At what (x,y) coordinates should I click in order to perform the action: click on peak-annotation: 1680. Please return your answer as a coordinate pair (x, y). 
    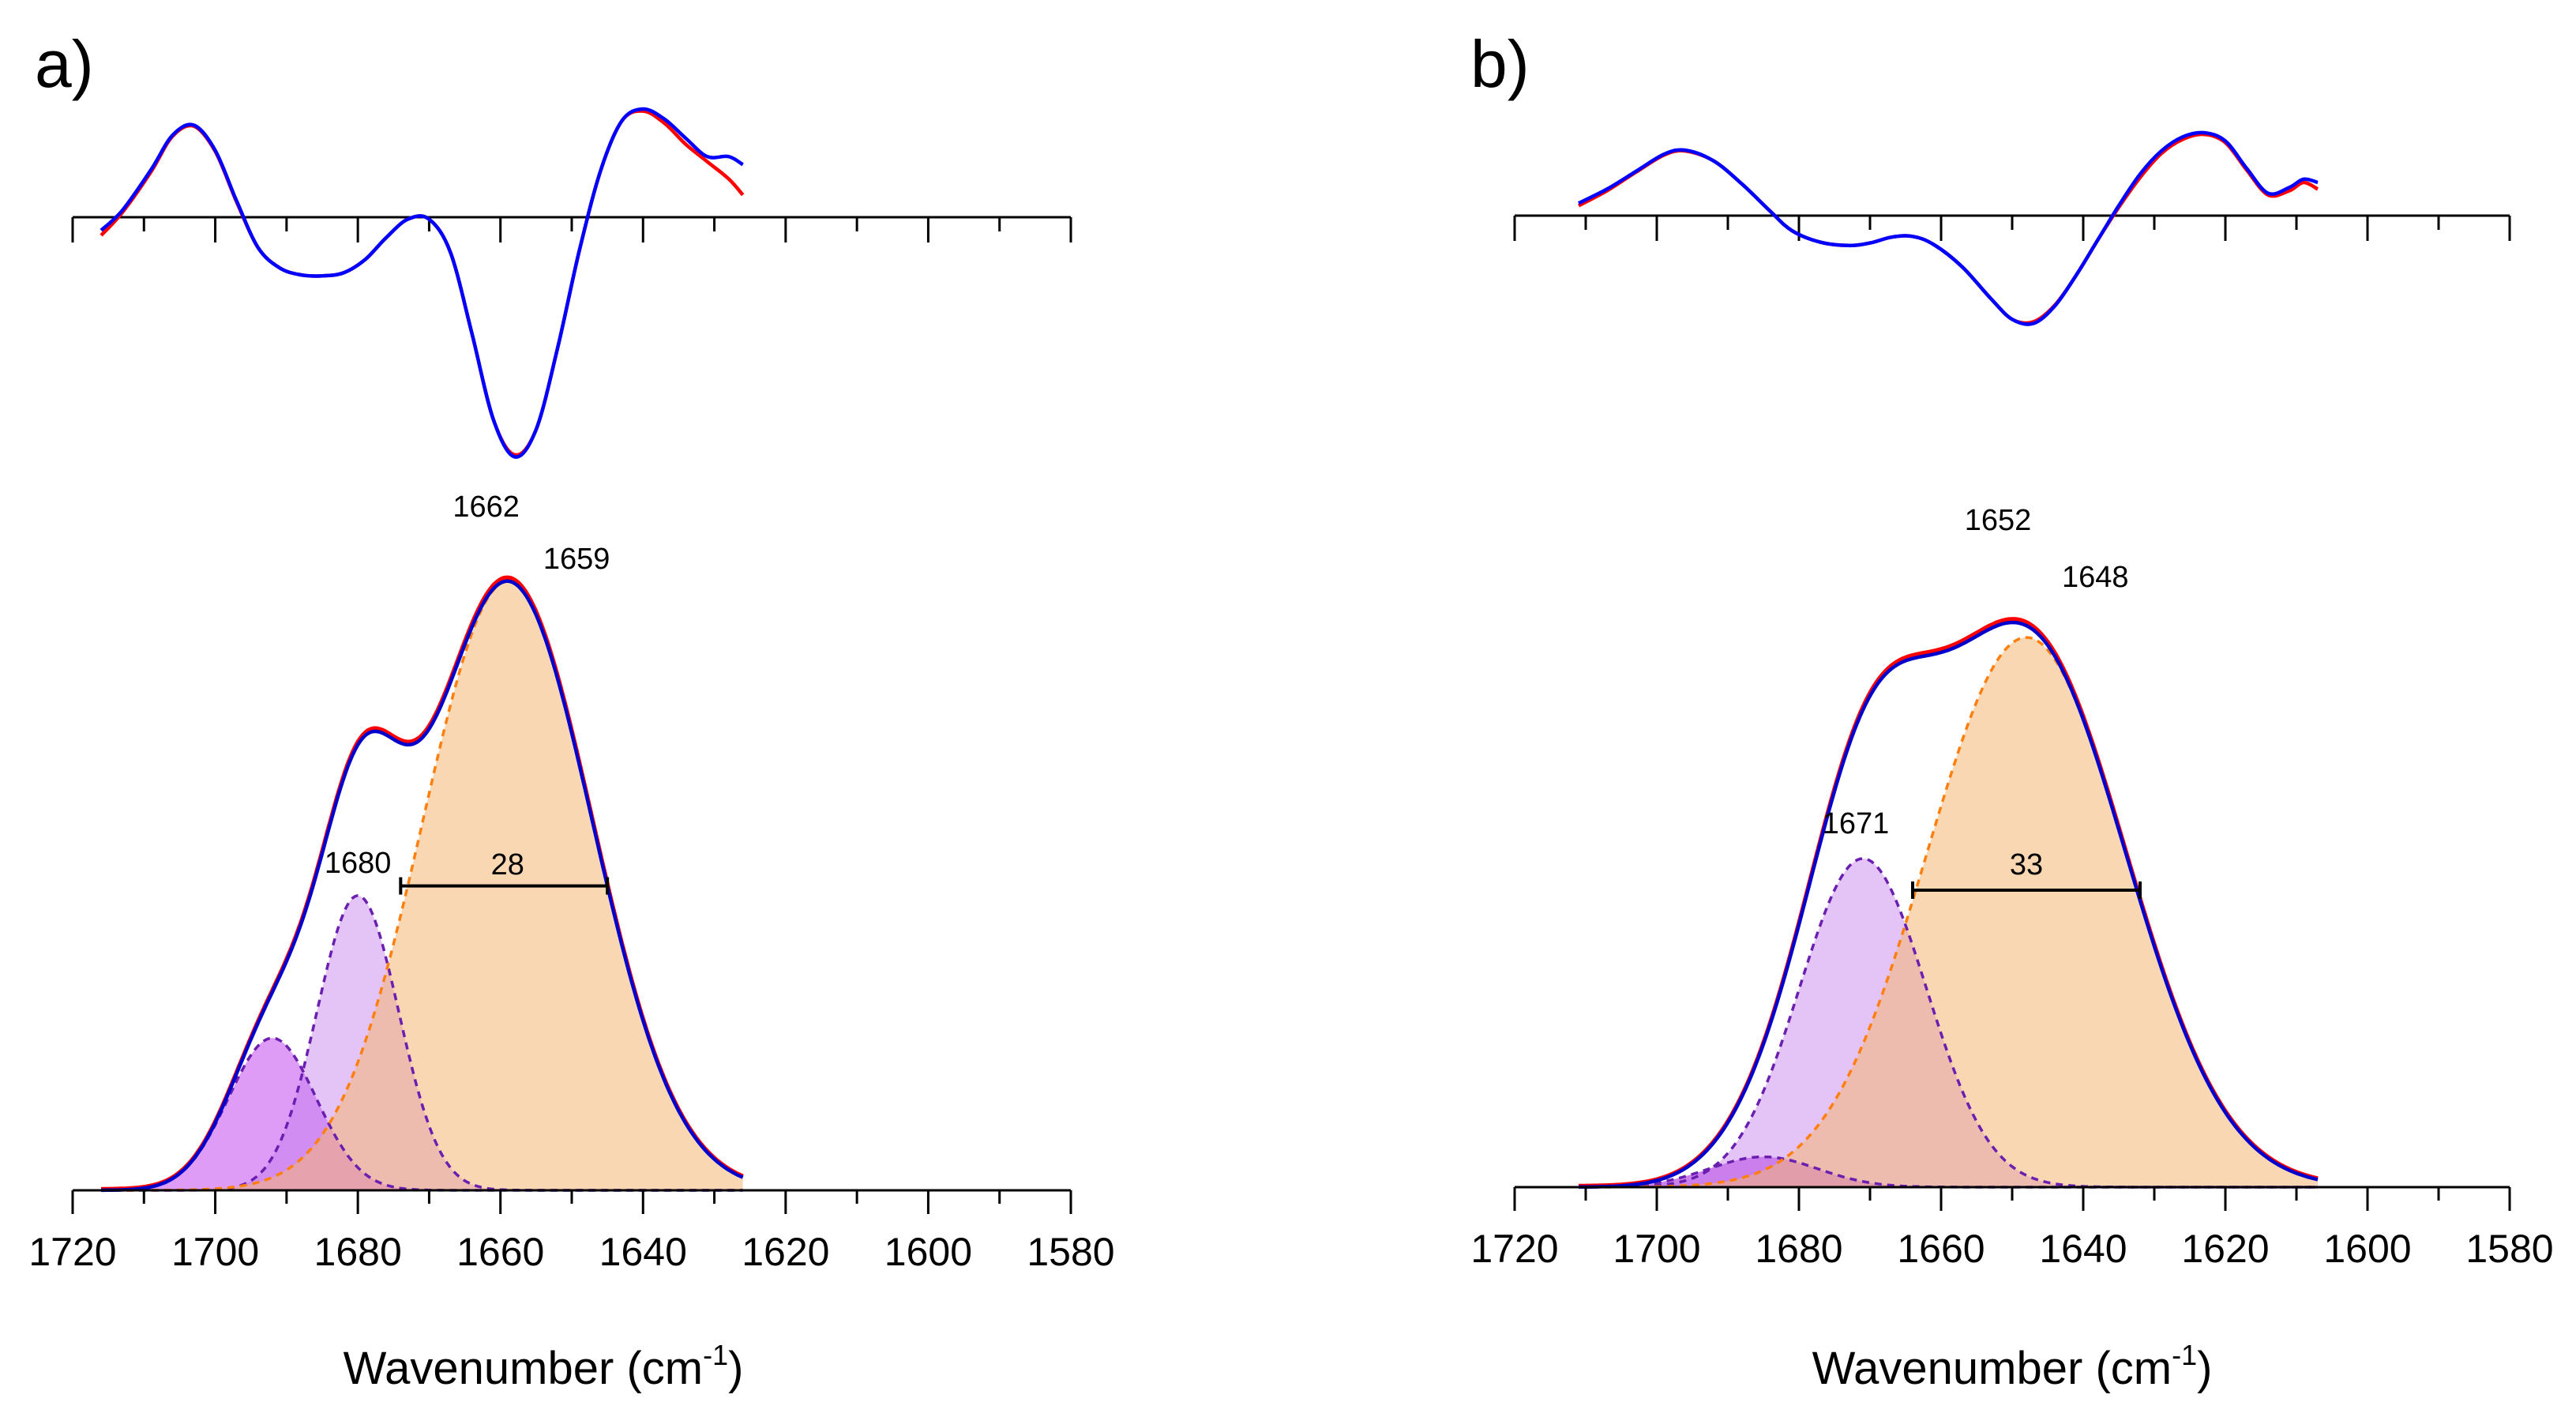
    Looking at the image, I should click on (358, 863).